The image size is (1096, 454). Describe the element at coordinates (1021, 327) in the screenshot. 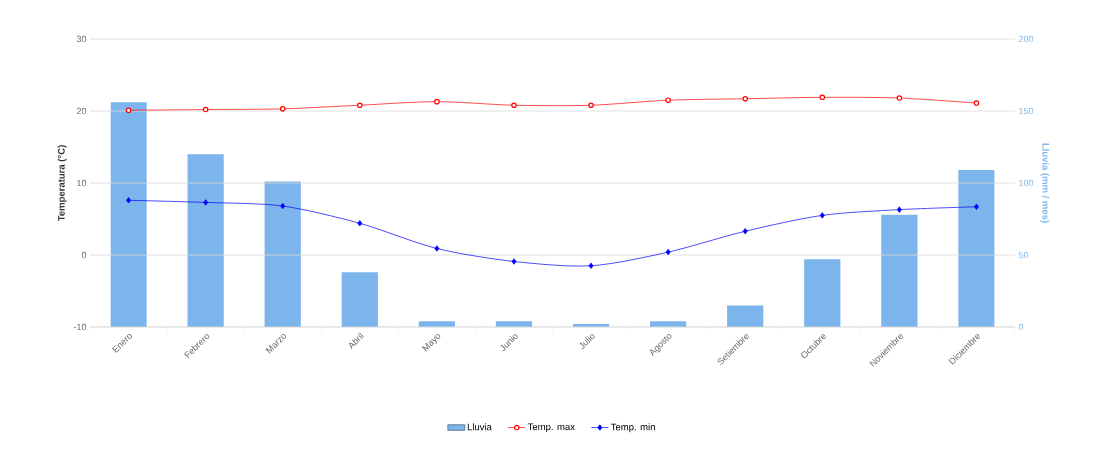

I see `y2-tick-label: 0` at that location.